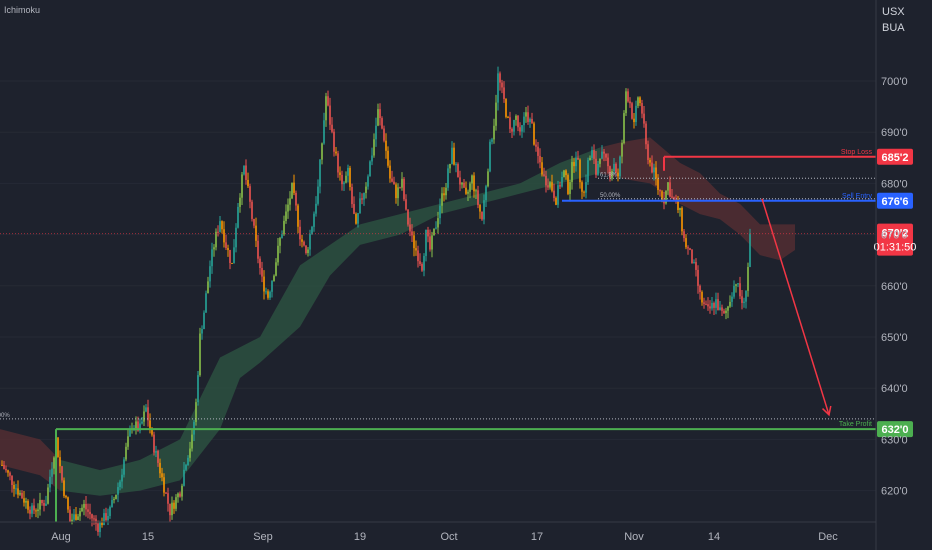  Describe the element at coordinates (263, 537) in the screenshot. I see `x-tick-label: Sep` at that location.